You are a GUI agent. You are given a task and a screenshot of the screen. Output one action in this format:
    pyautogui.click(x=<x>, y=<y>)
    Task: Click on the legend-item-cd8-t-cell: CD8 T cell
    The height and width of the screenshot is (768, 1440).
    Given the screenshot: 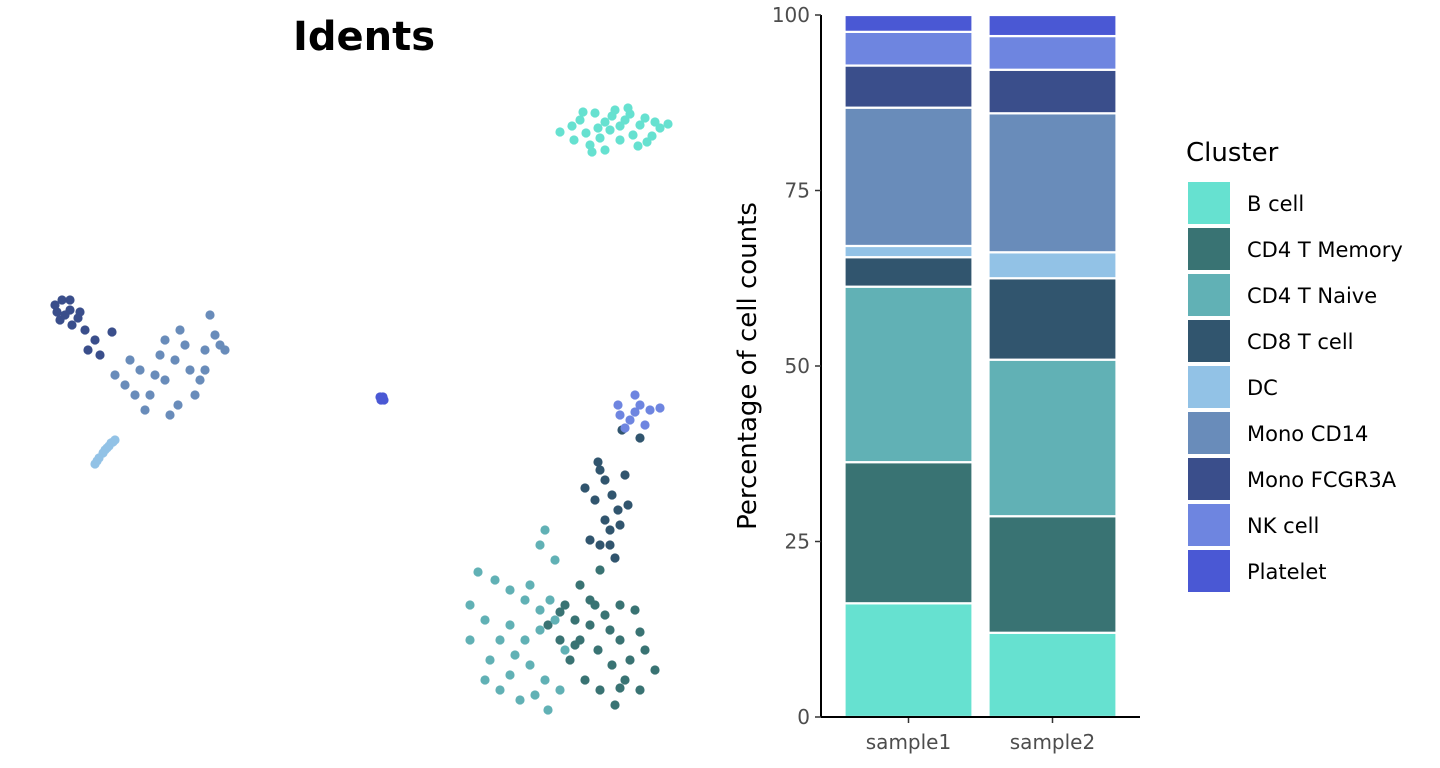 What is the action you would take?
    pyautogui.click(x=1271, y=341)
    